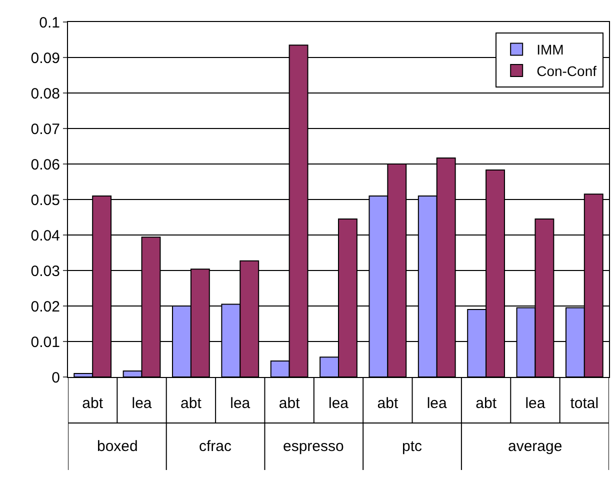 The width and height of the screenshot is (615, 478). What do you see at coordinates (535, 446) in the screenshot?
I see `text: average` at bounding box center [535, 446].